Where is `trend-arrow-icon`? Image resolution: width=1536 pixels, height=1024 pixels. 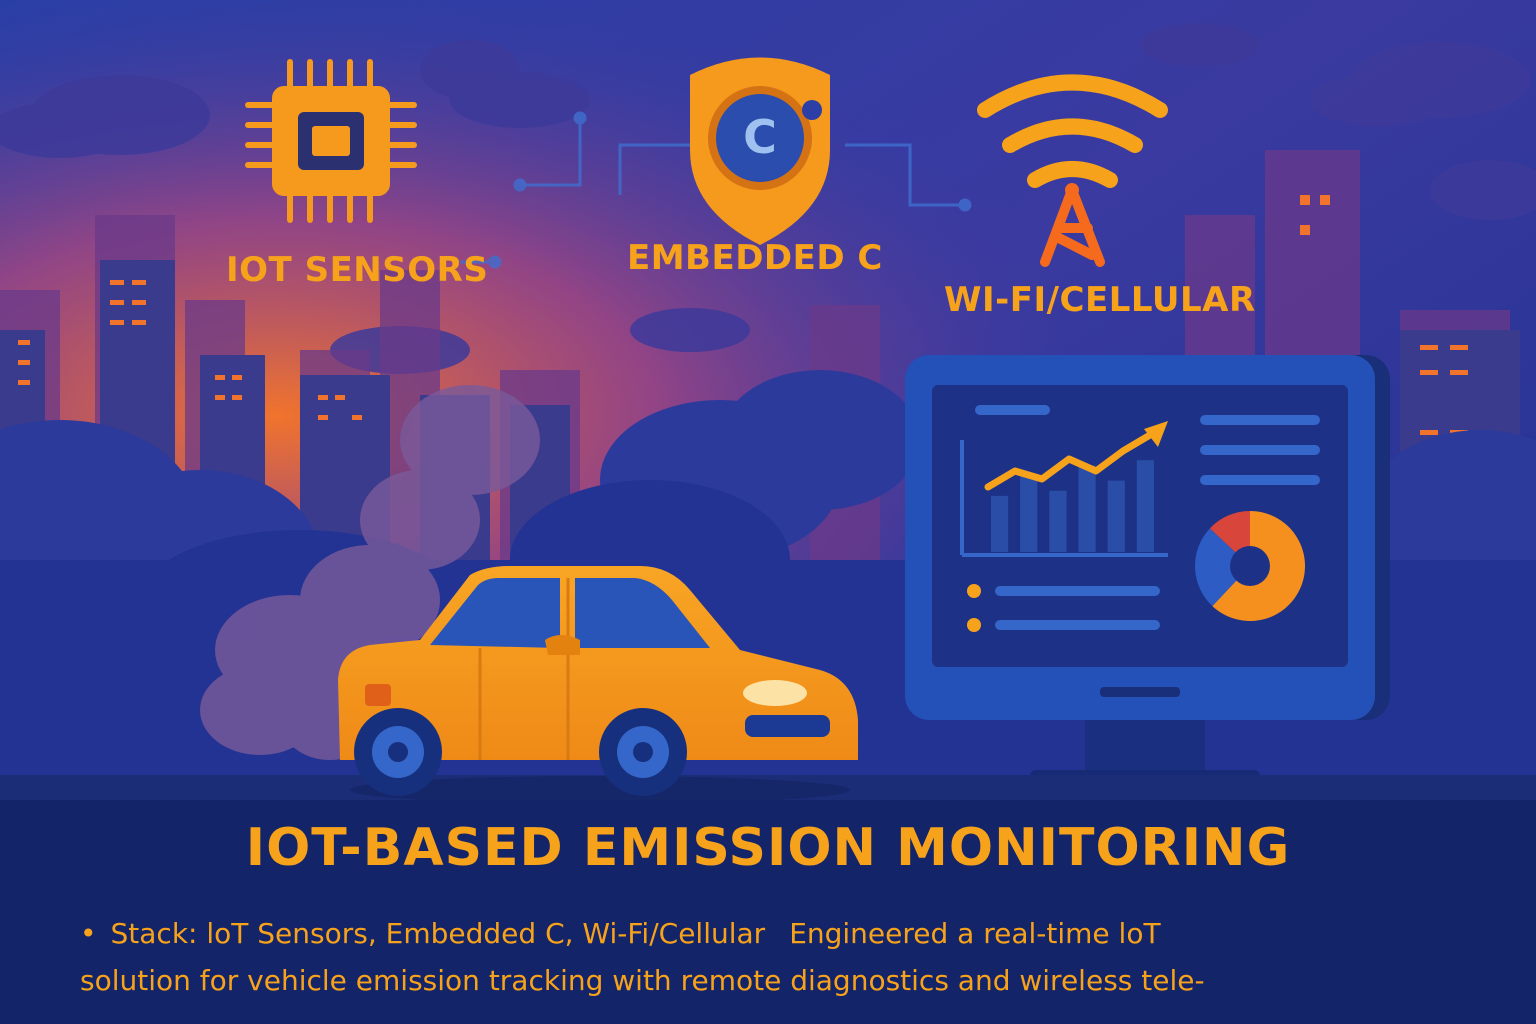 trend-arrow-icon is located at coordinates (1156, 434).